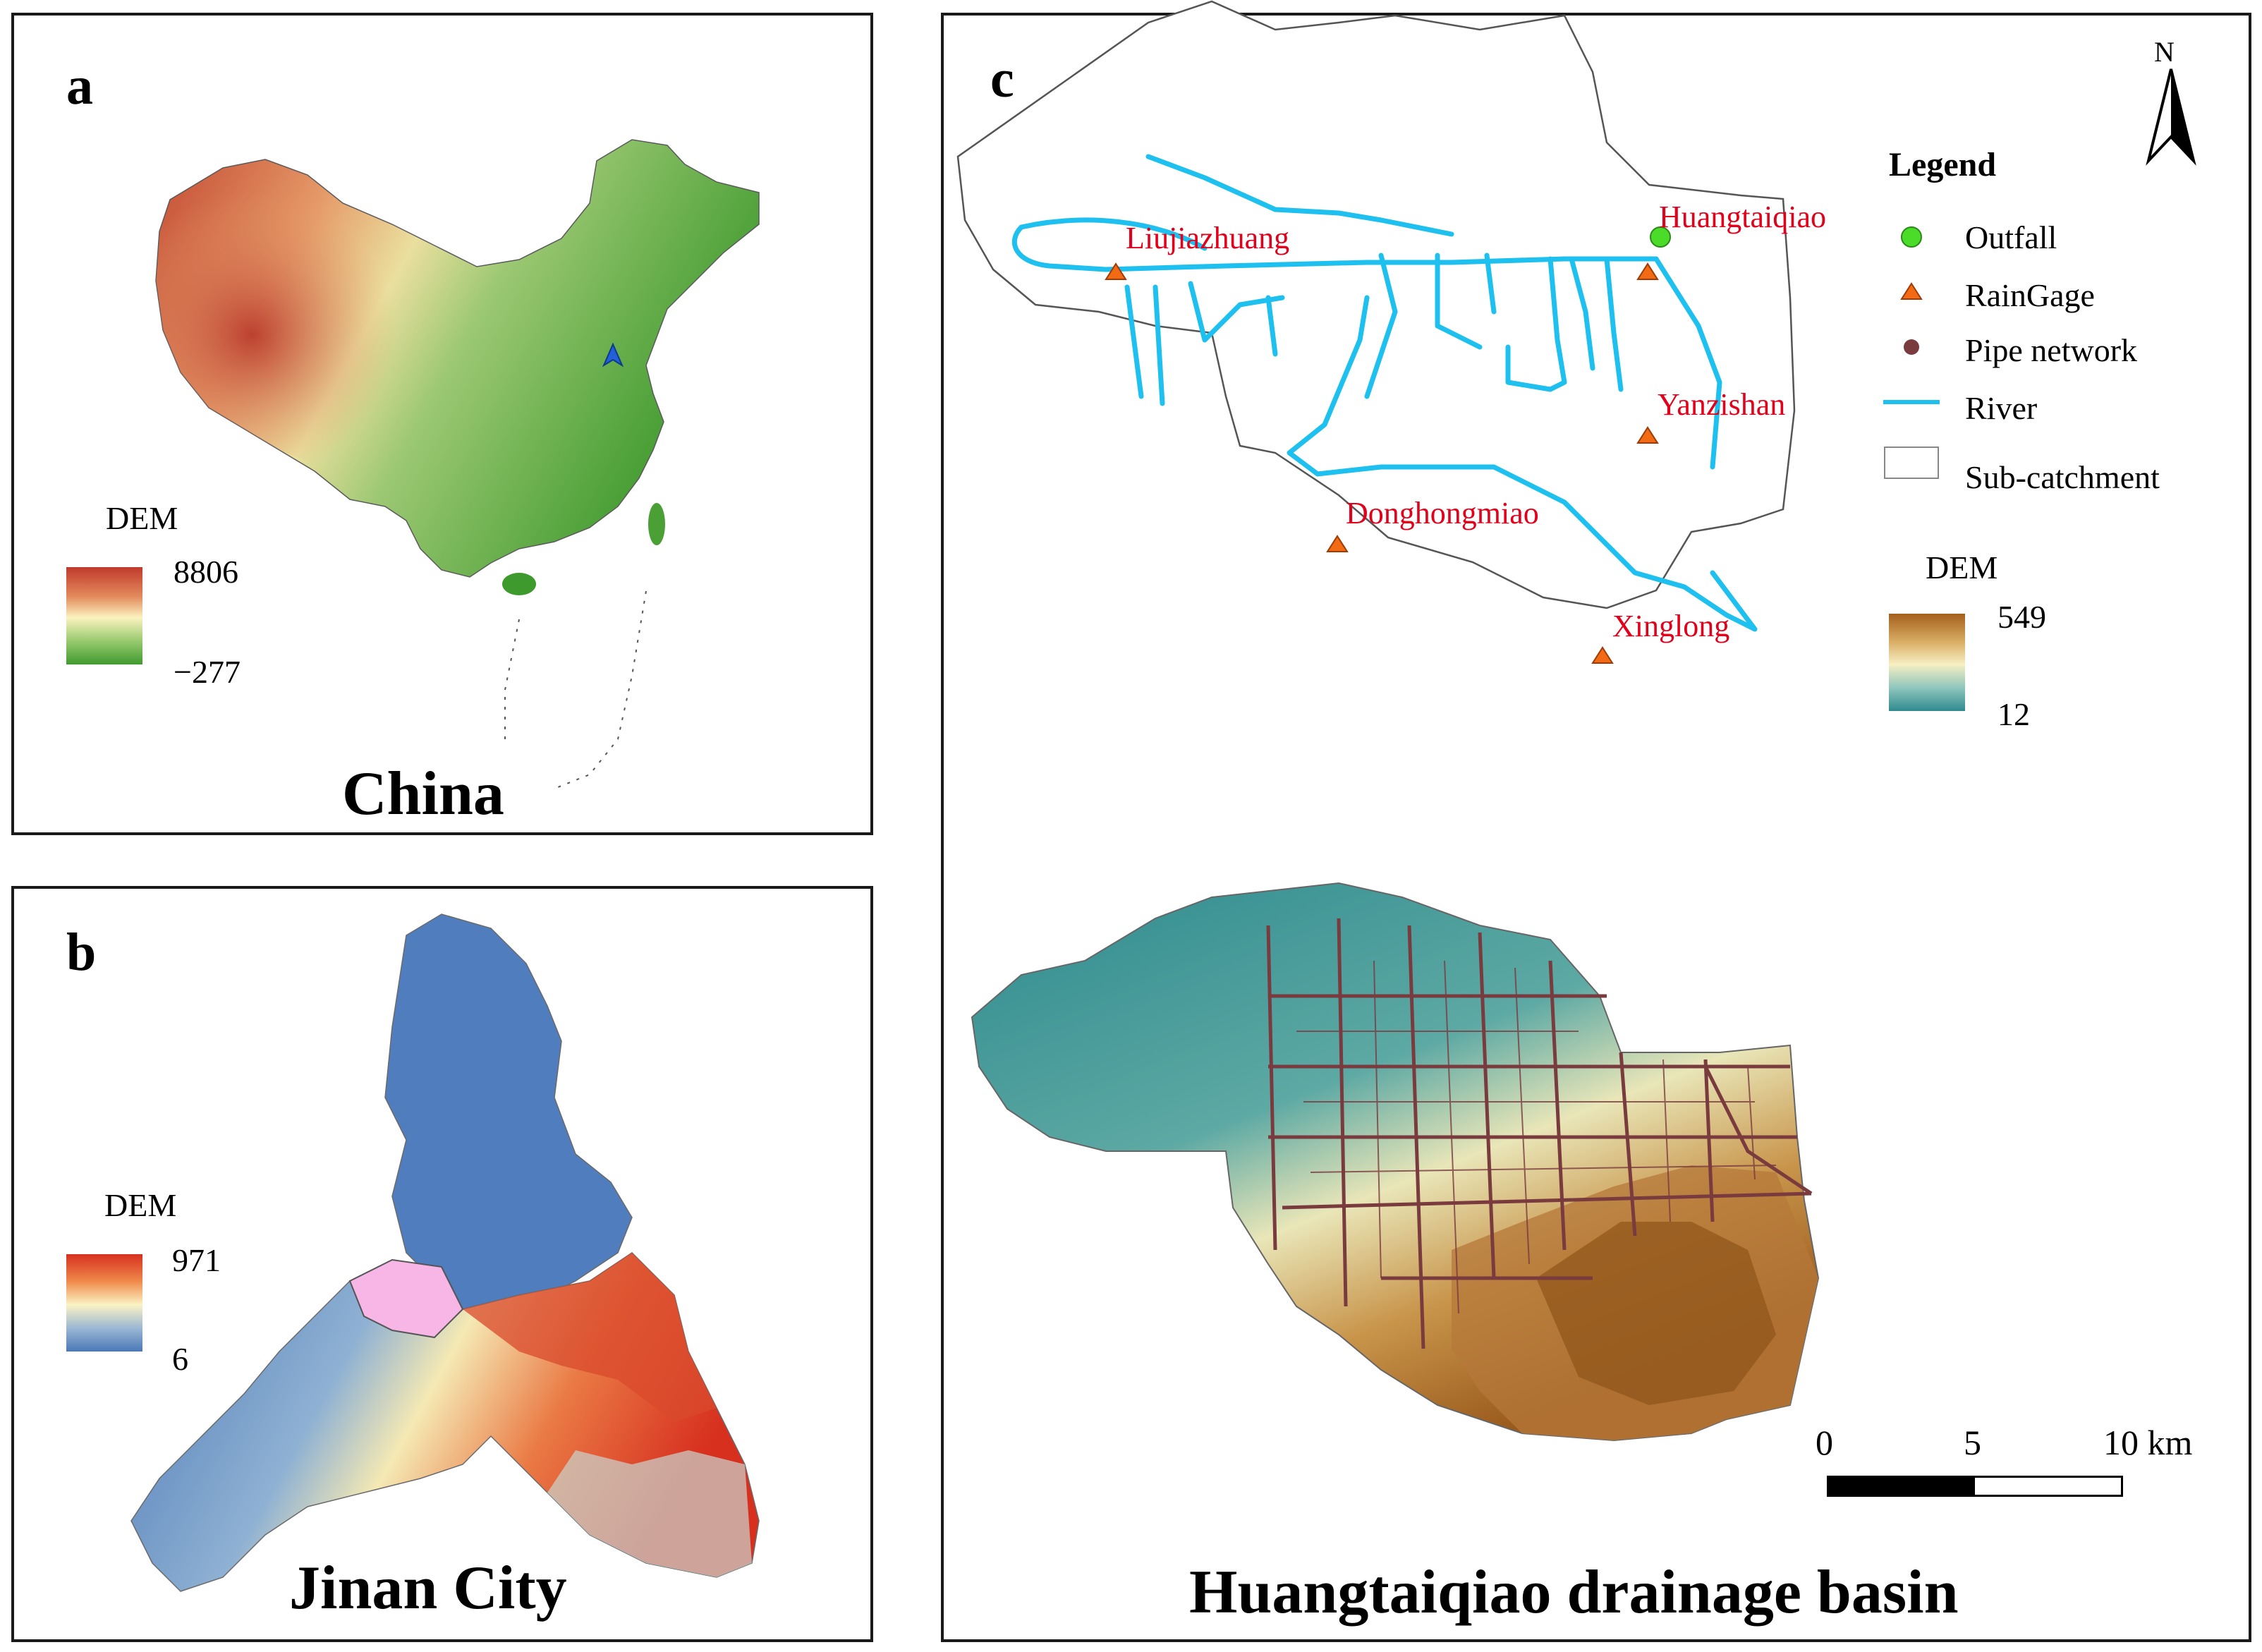 This screenshot has width=2262, height=1652. What do you see at coordinates (1902, 1487) in the screenshot?
I see `scale-bar-black-segment` at bounding box center [1902, 1487].